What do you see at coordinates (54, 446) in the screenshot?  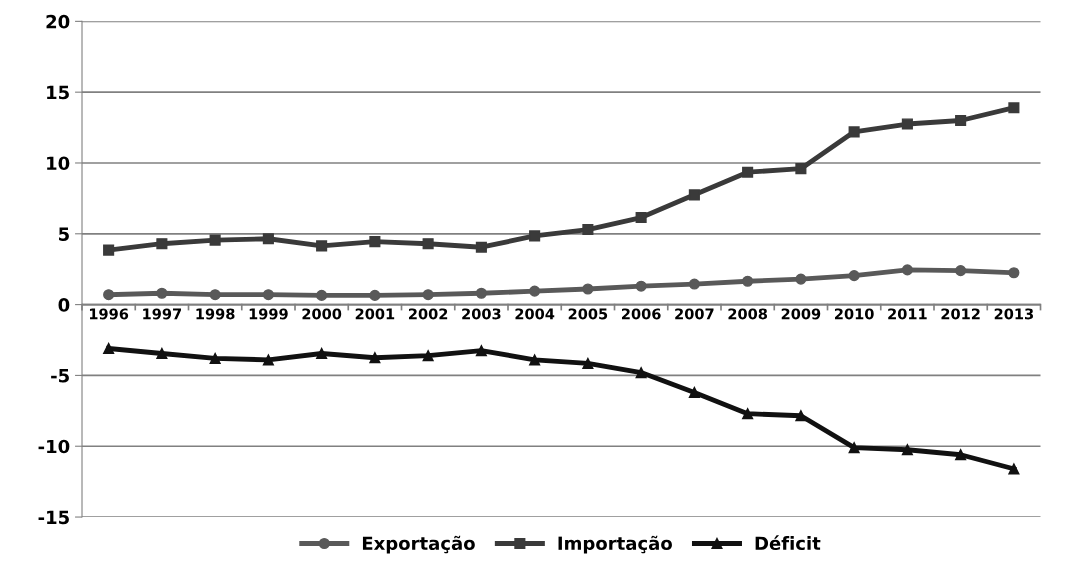 I see `y-tick-label: -10` at bounding box center [54, 446].